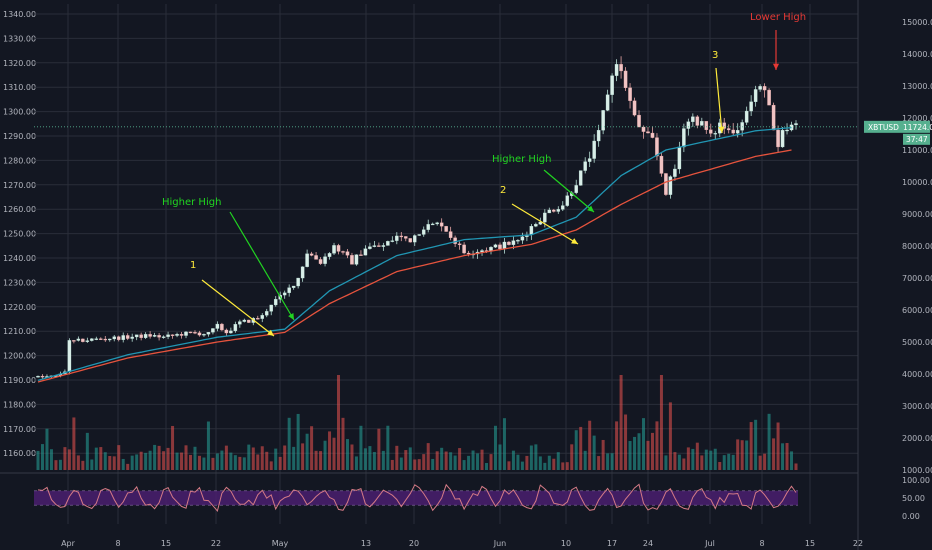 The height and width of the screenshot is (550, 932). What do you see at coordinates (414, 543) in the screenshot?
I see `x-tick-label: 20` at bounding box center [414, 543].